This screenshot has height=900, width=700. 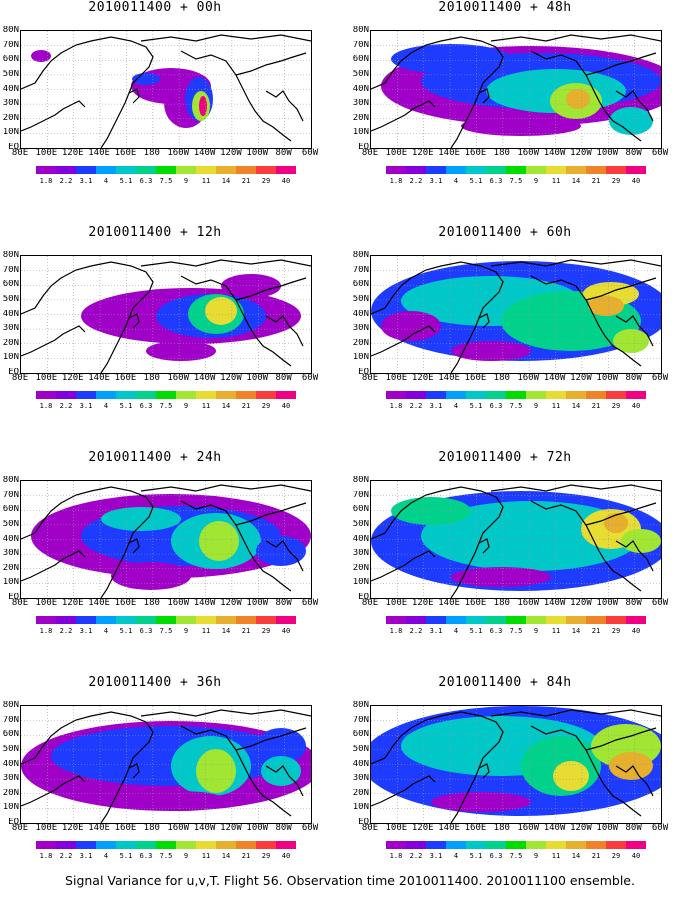 What do you see at coordinates (516, 181) in the screenshot?
I see `colorbar-label: 7.5` at bounding box center [516, 181].